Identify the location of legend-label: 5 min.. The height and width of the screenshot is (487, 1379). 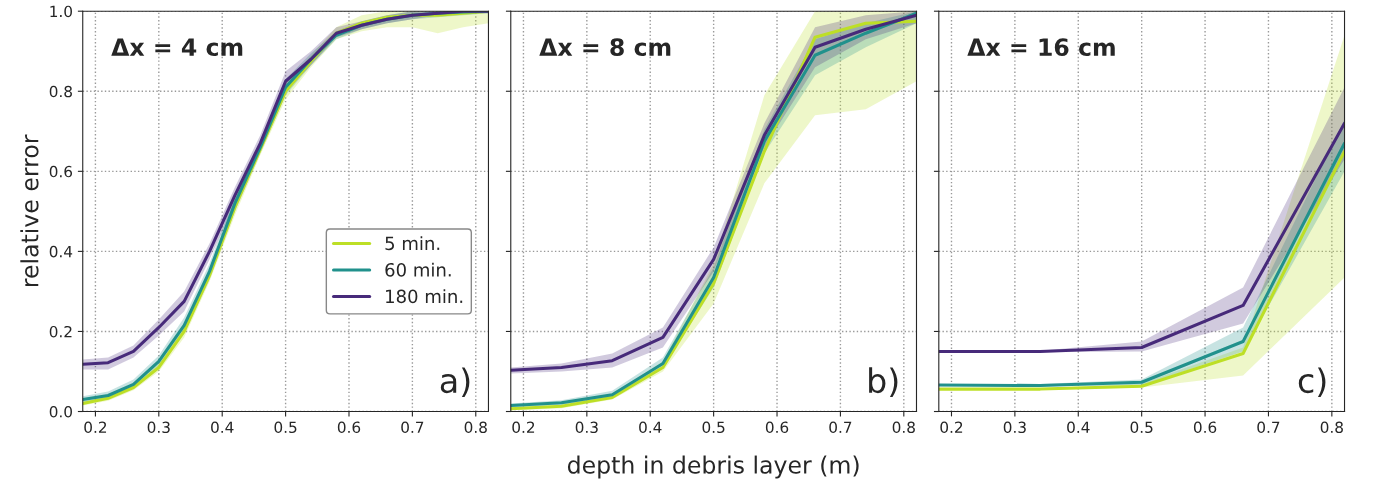
(412, 243).